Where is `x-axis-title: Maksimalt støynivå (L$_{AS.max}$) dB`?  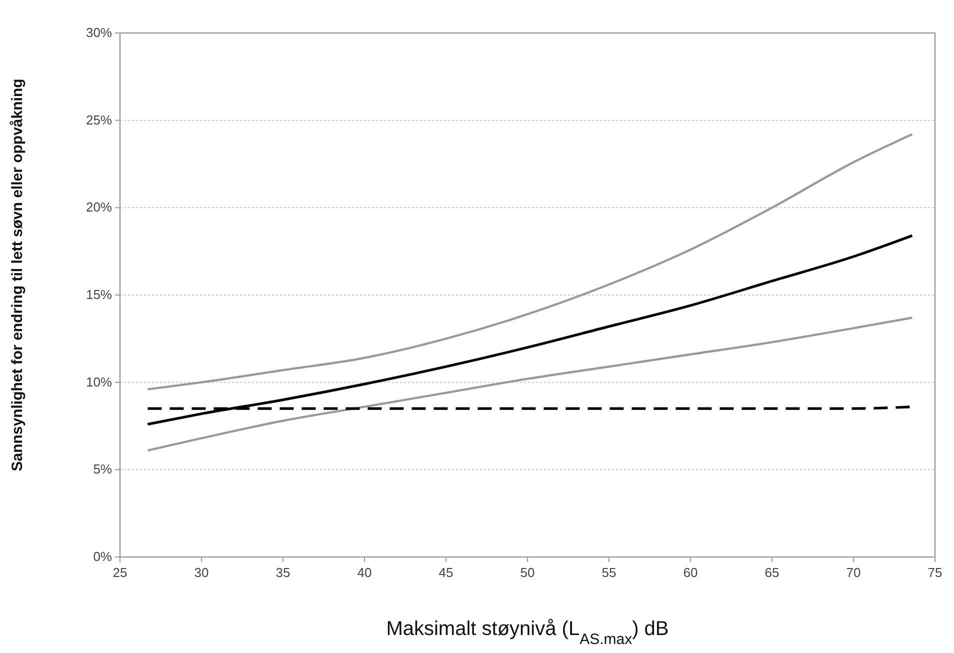 x-axis-title: Maksimalt støynivå (L$_{AS.max}$) dB is located at coordinates (527, 633).